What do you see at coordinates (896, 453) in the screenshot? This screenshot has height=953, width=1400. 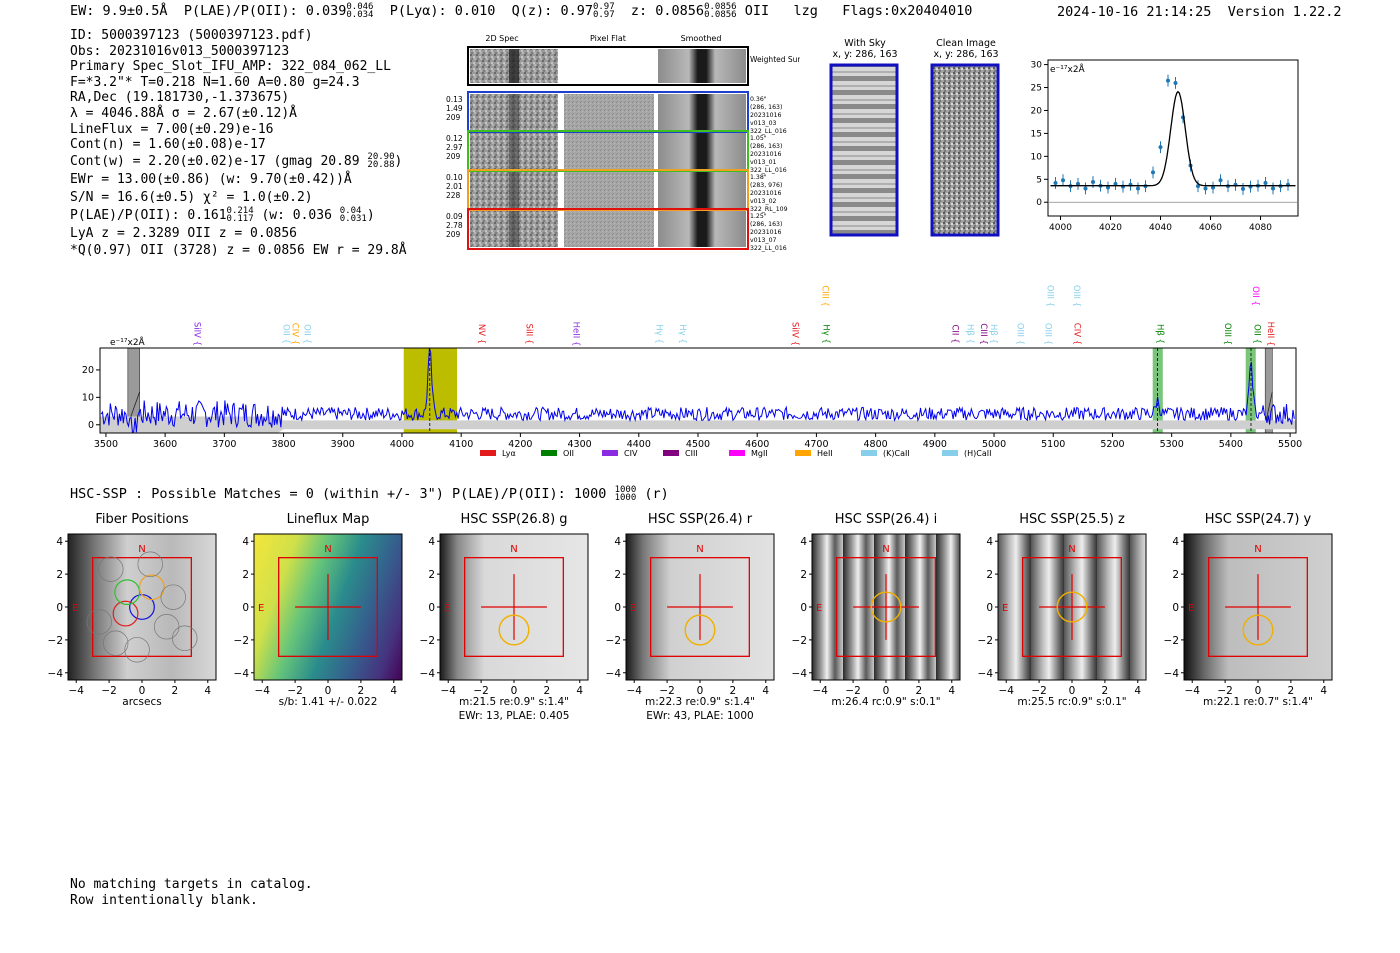 I see `legend-label: (K)CaII` at bounding box center [896, 453].